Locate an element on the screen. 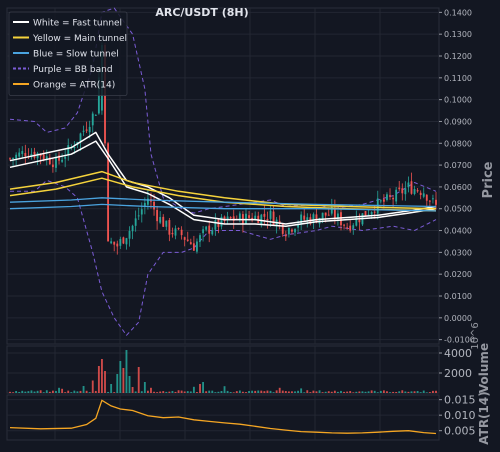 The width and height of the screenshot is (500, 452). price-tick-label: -0.0100 is located at coordinates (459, 340).